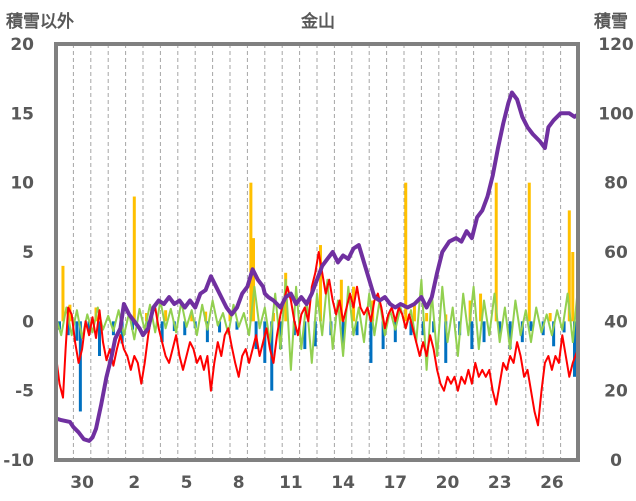 Image resolution: width=636 pixels, height=501 pixels. I want to click on left-axis-ticks: -10 -5 0 5 10 15 20, so click(18, 253).